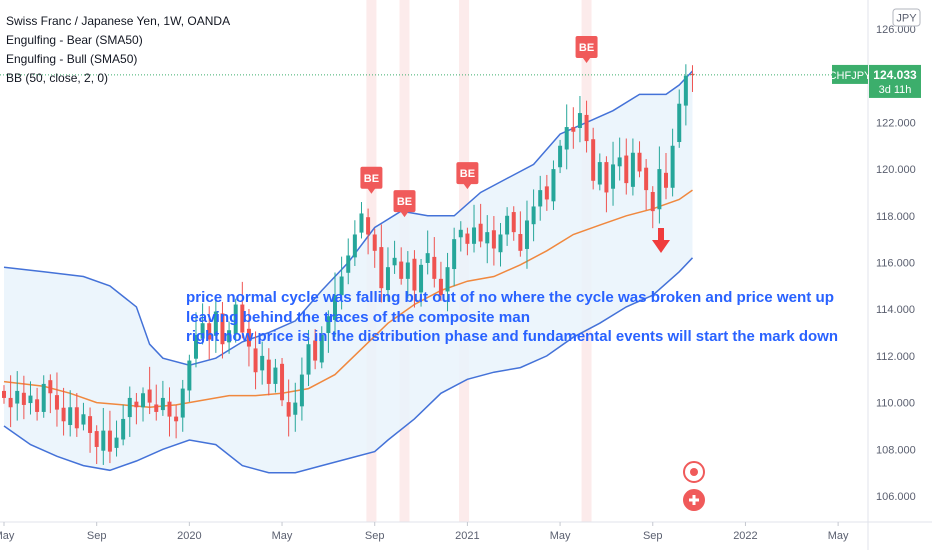  I want to click on legend-bollinger: BB (50, close, 2, 0), so click(57, 78).